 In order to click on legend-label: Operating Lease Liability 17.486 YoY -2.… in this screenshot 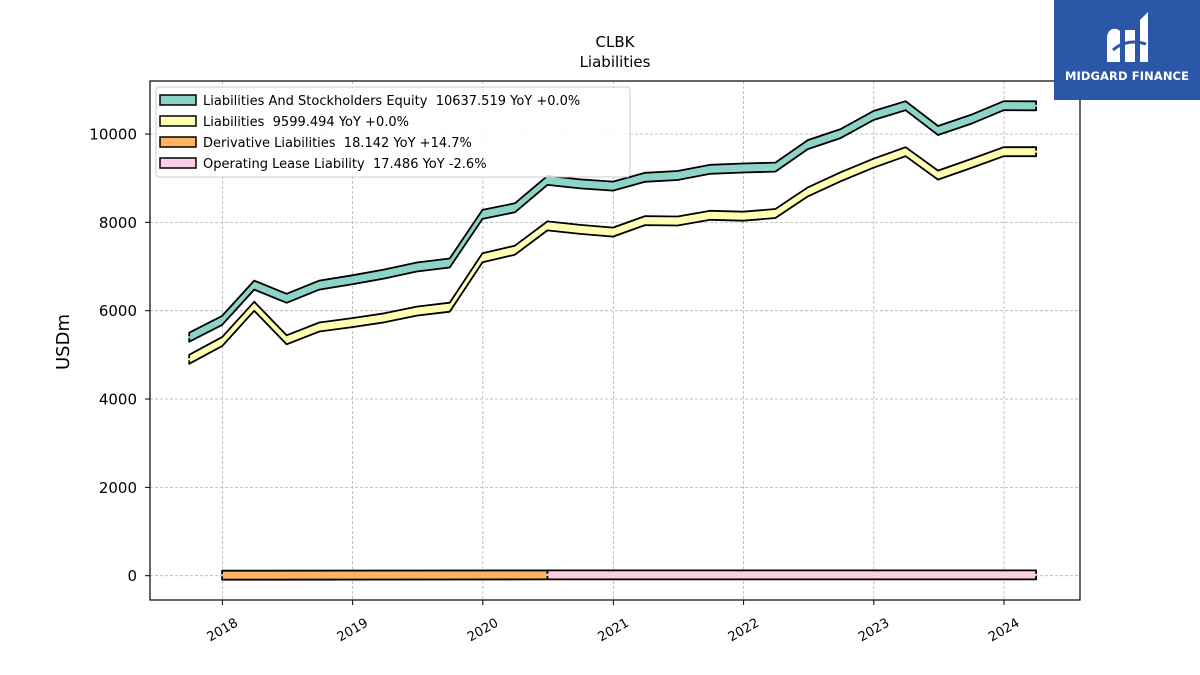, I will do `click(345, 164)`.